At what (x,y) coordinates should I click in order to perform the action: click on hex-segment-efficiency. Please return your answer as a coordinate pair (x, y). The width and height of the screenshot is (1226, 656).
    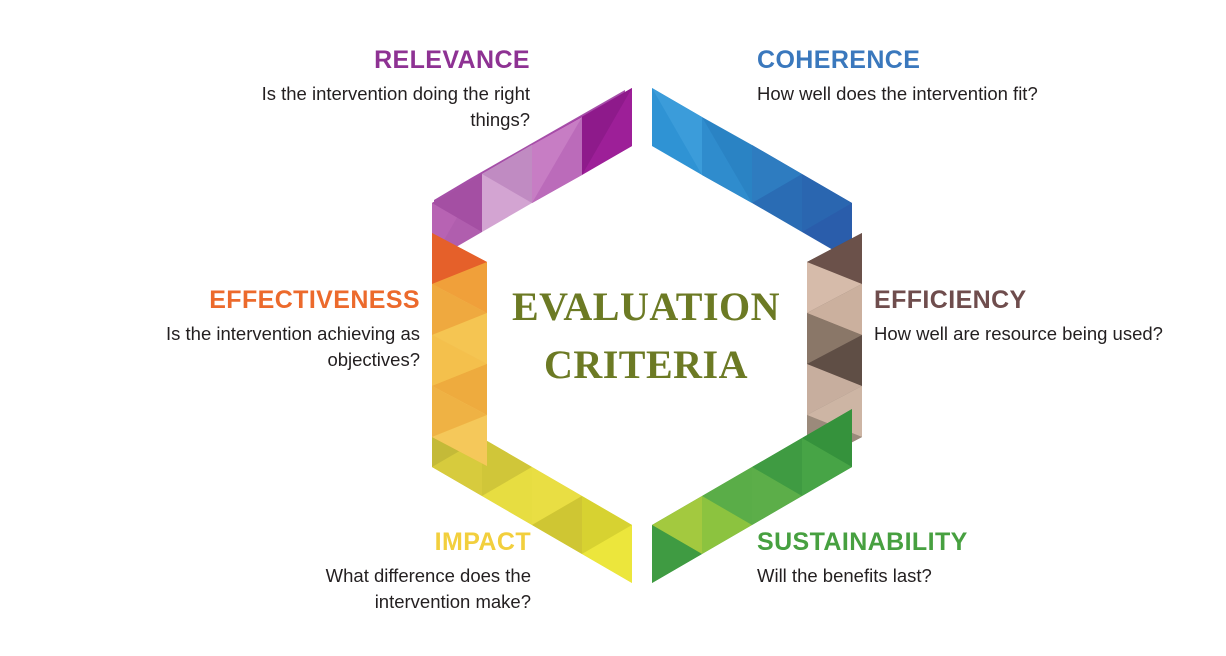
    Looking at the image, I should click on (834, 349).